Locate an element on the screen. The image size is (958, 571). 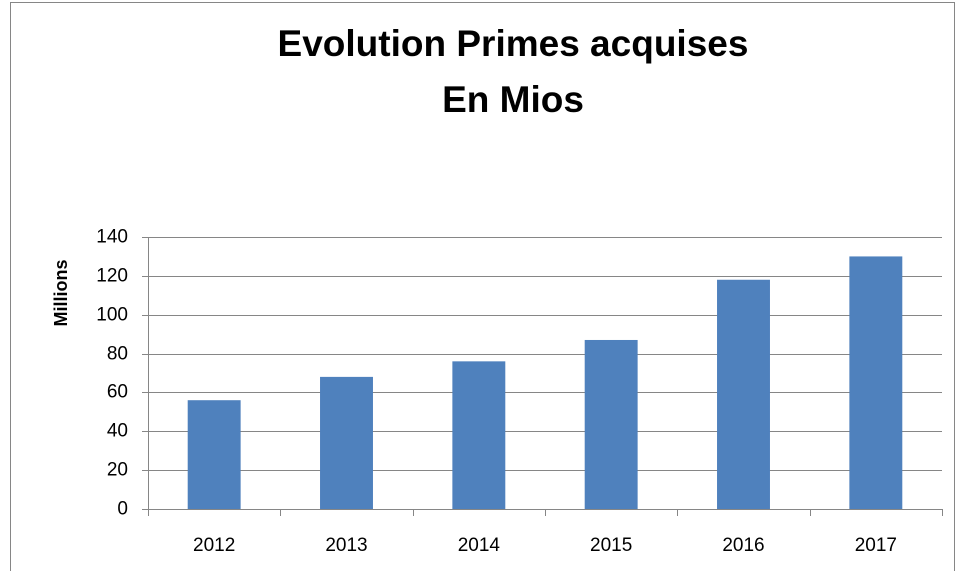
chart-title: Evolution Primes acquises is located at coordinates (513, 43).